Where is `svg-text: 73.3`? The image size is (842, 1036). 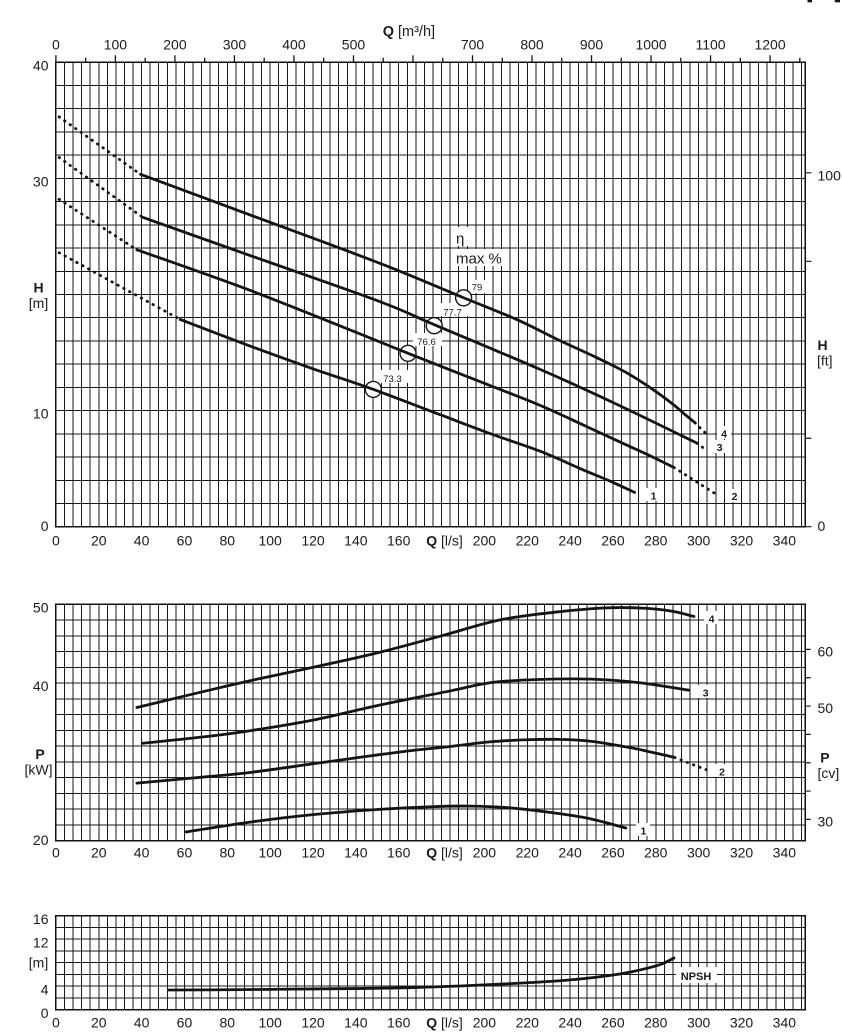 svg-text: 73.3 is located at coordinates (392, 379).